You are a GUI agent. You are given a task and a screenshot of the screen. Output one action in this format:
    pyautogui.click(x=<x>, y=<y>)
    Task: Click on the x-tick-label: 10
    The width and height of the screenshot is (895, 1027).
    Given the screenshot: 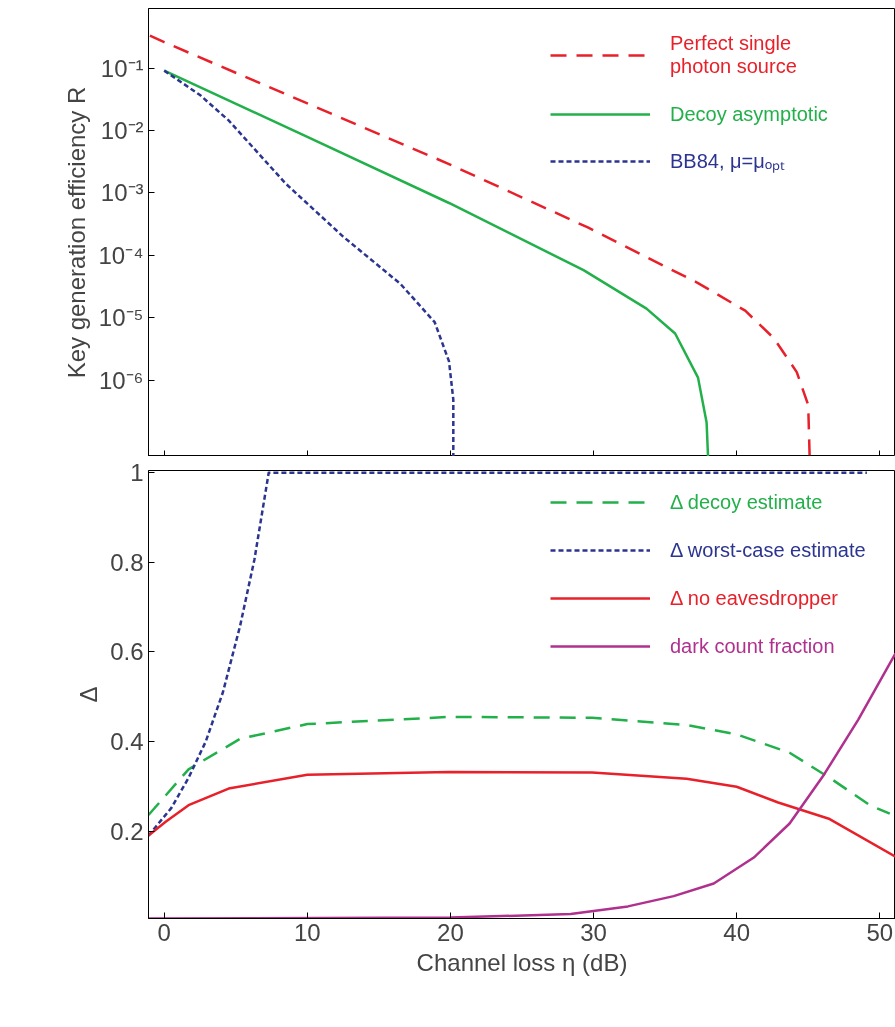 What is the action you would take?
    pyautogui.click(x=307, y=932)
    